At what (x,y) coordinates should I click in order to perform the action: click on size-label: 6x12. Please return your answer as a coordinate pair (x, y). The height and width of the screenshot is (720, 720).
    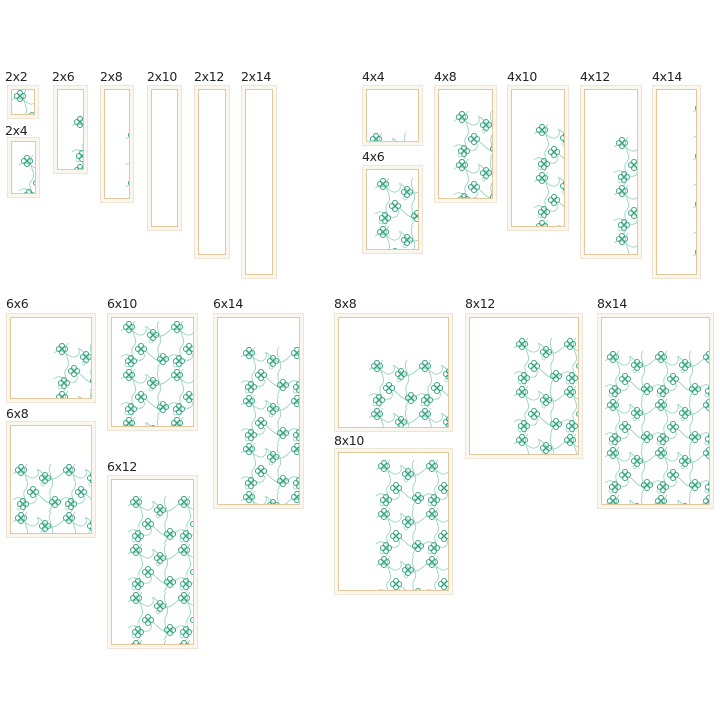
    Looking at the image, I should click on (122, 466).